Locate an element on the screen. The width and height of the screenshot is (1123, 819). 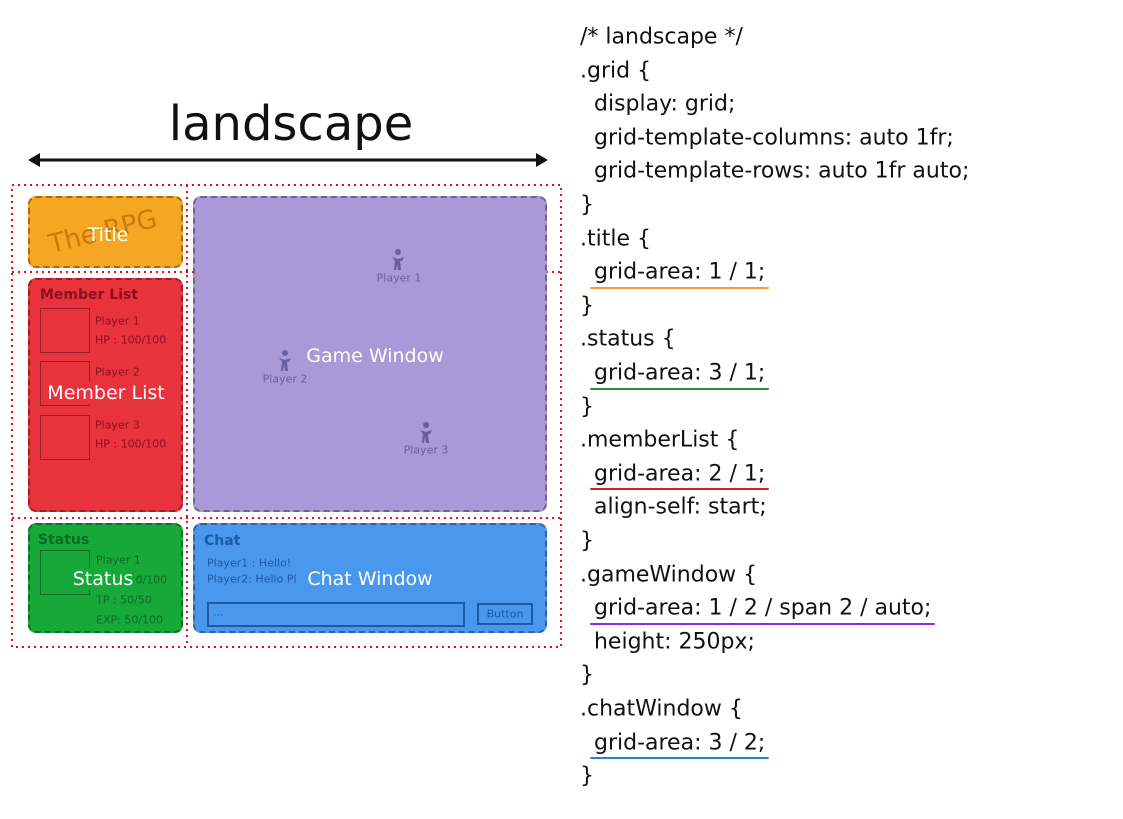
code-line: grid-area: 1 / 2 / span 2 / auto; is located at coordinates (756, 608).